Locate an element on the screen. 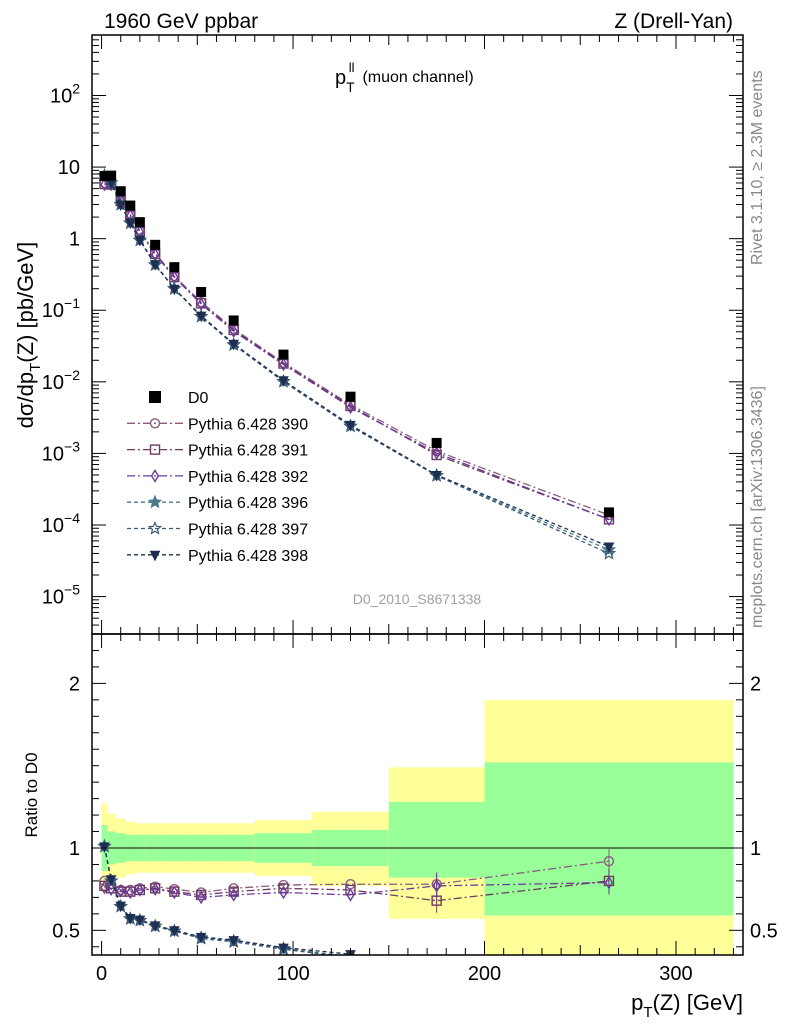 The image size is (786, 1024). mcplots-label: mcplots.cern.ch [arXiv:1306.3436] is located at coordinates (757, 507).